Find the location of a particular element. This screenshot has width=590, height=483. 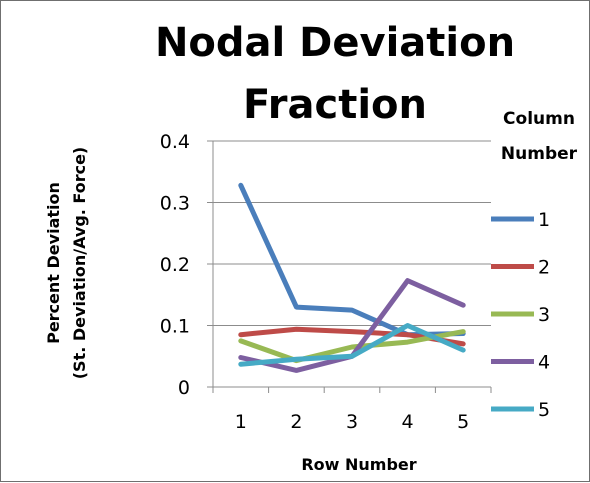

legend-label: 1 is located at coordinates (544, 220).